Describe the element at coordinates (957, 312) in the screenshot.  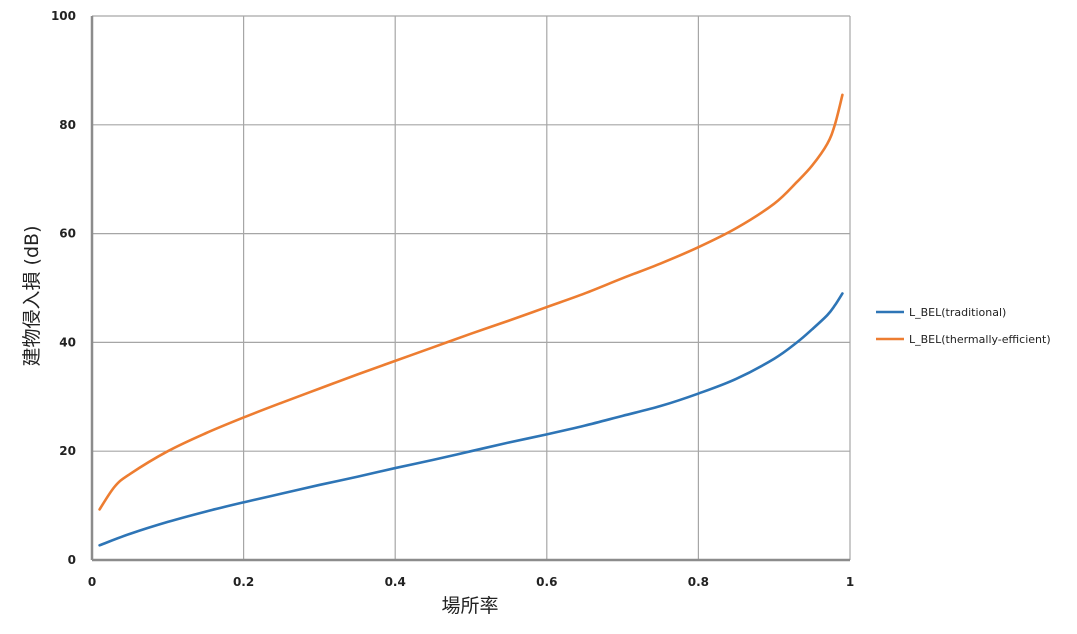
I see `legend-label: L_BEL(traditional)` at that location.